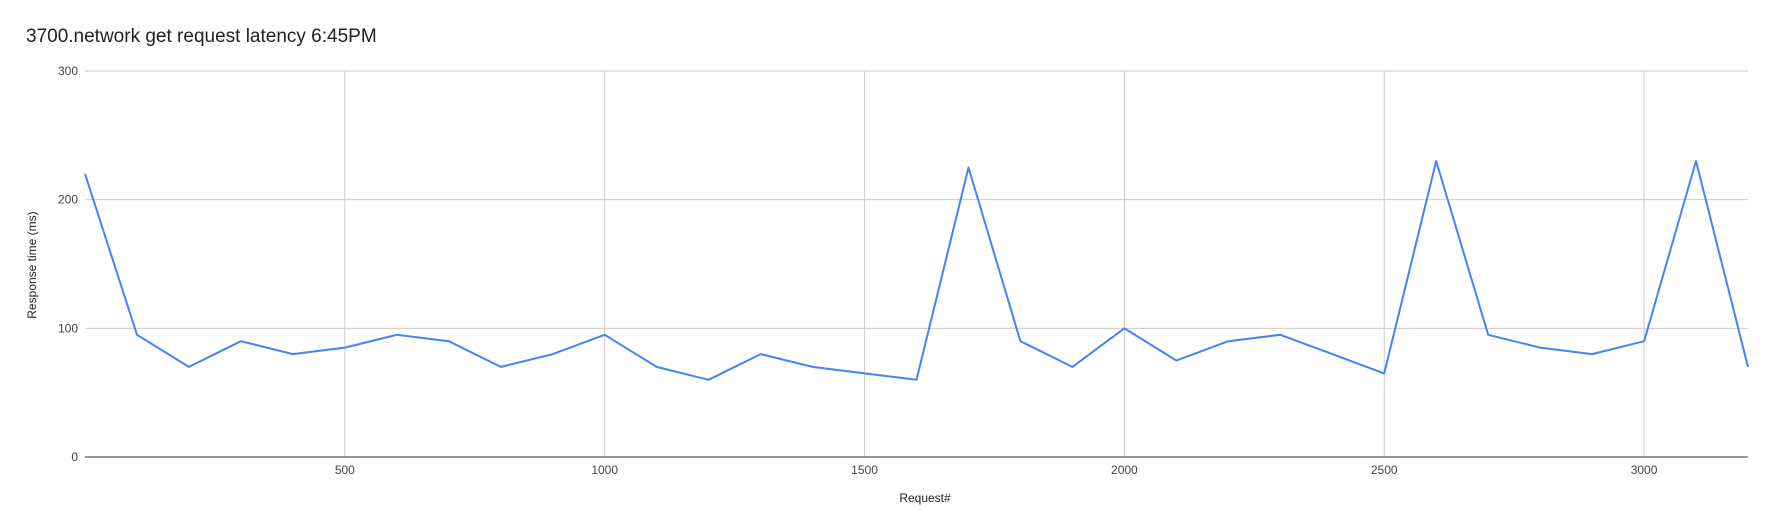  What do you see at coordinates (74, 457) in the screenshot?
I see `y-tick-label: 0` at bounding box center [74, 457].